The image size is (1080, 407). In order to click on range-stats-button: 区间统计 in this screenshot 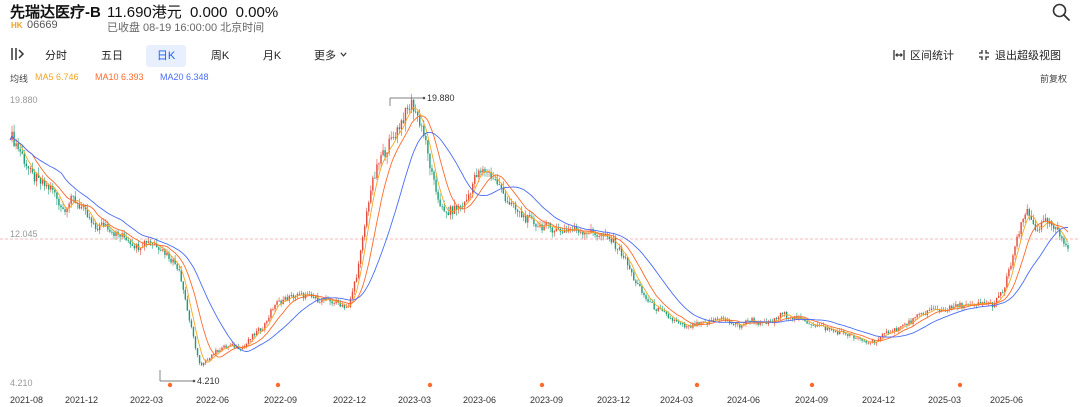, I will do `click(923, 56)`.